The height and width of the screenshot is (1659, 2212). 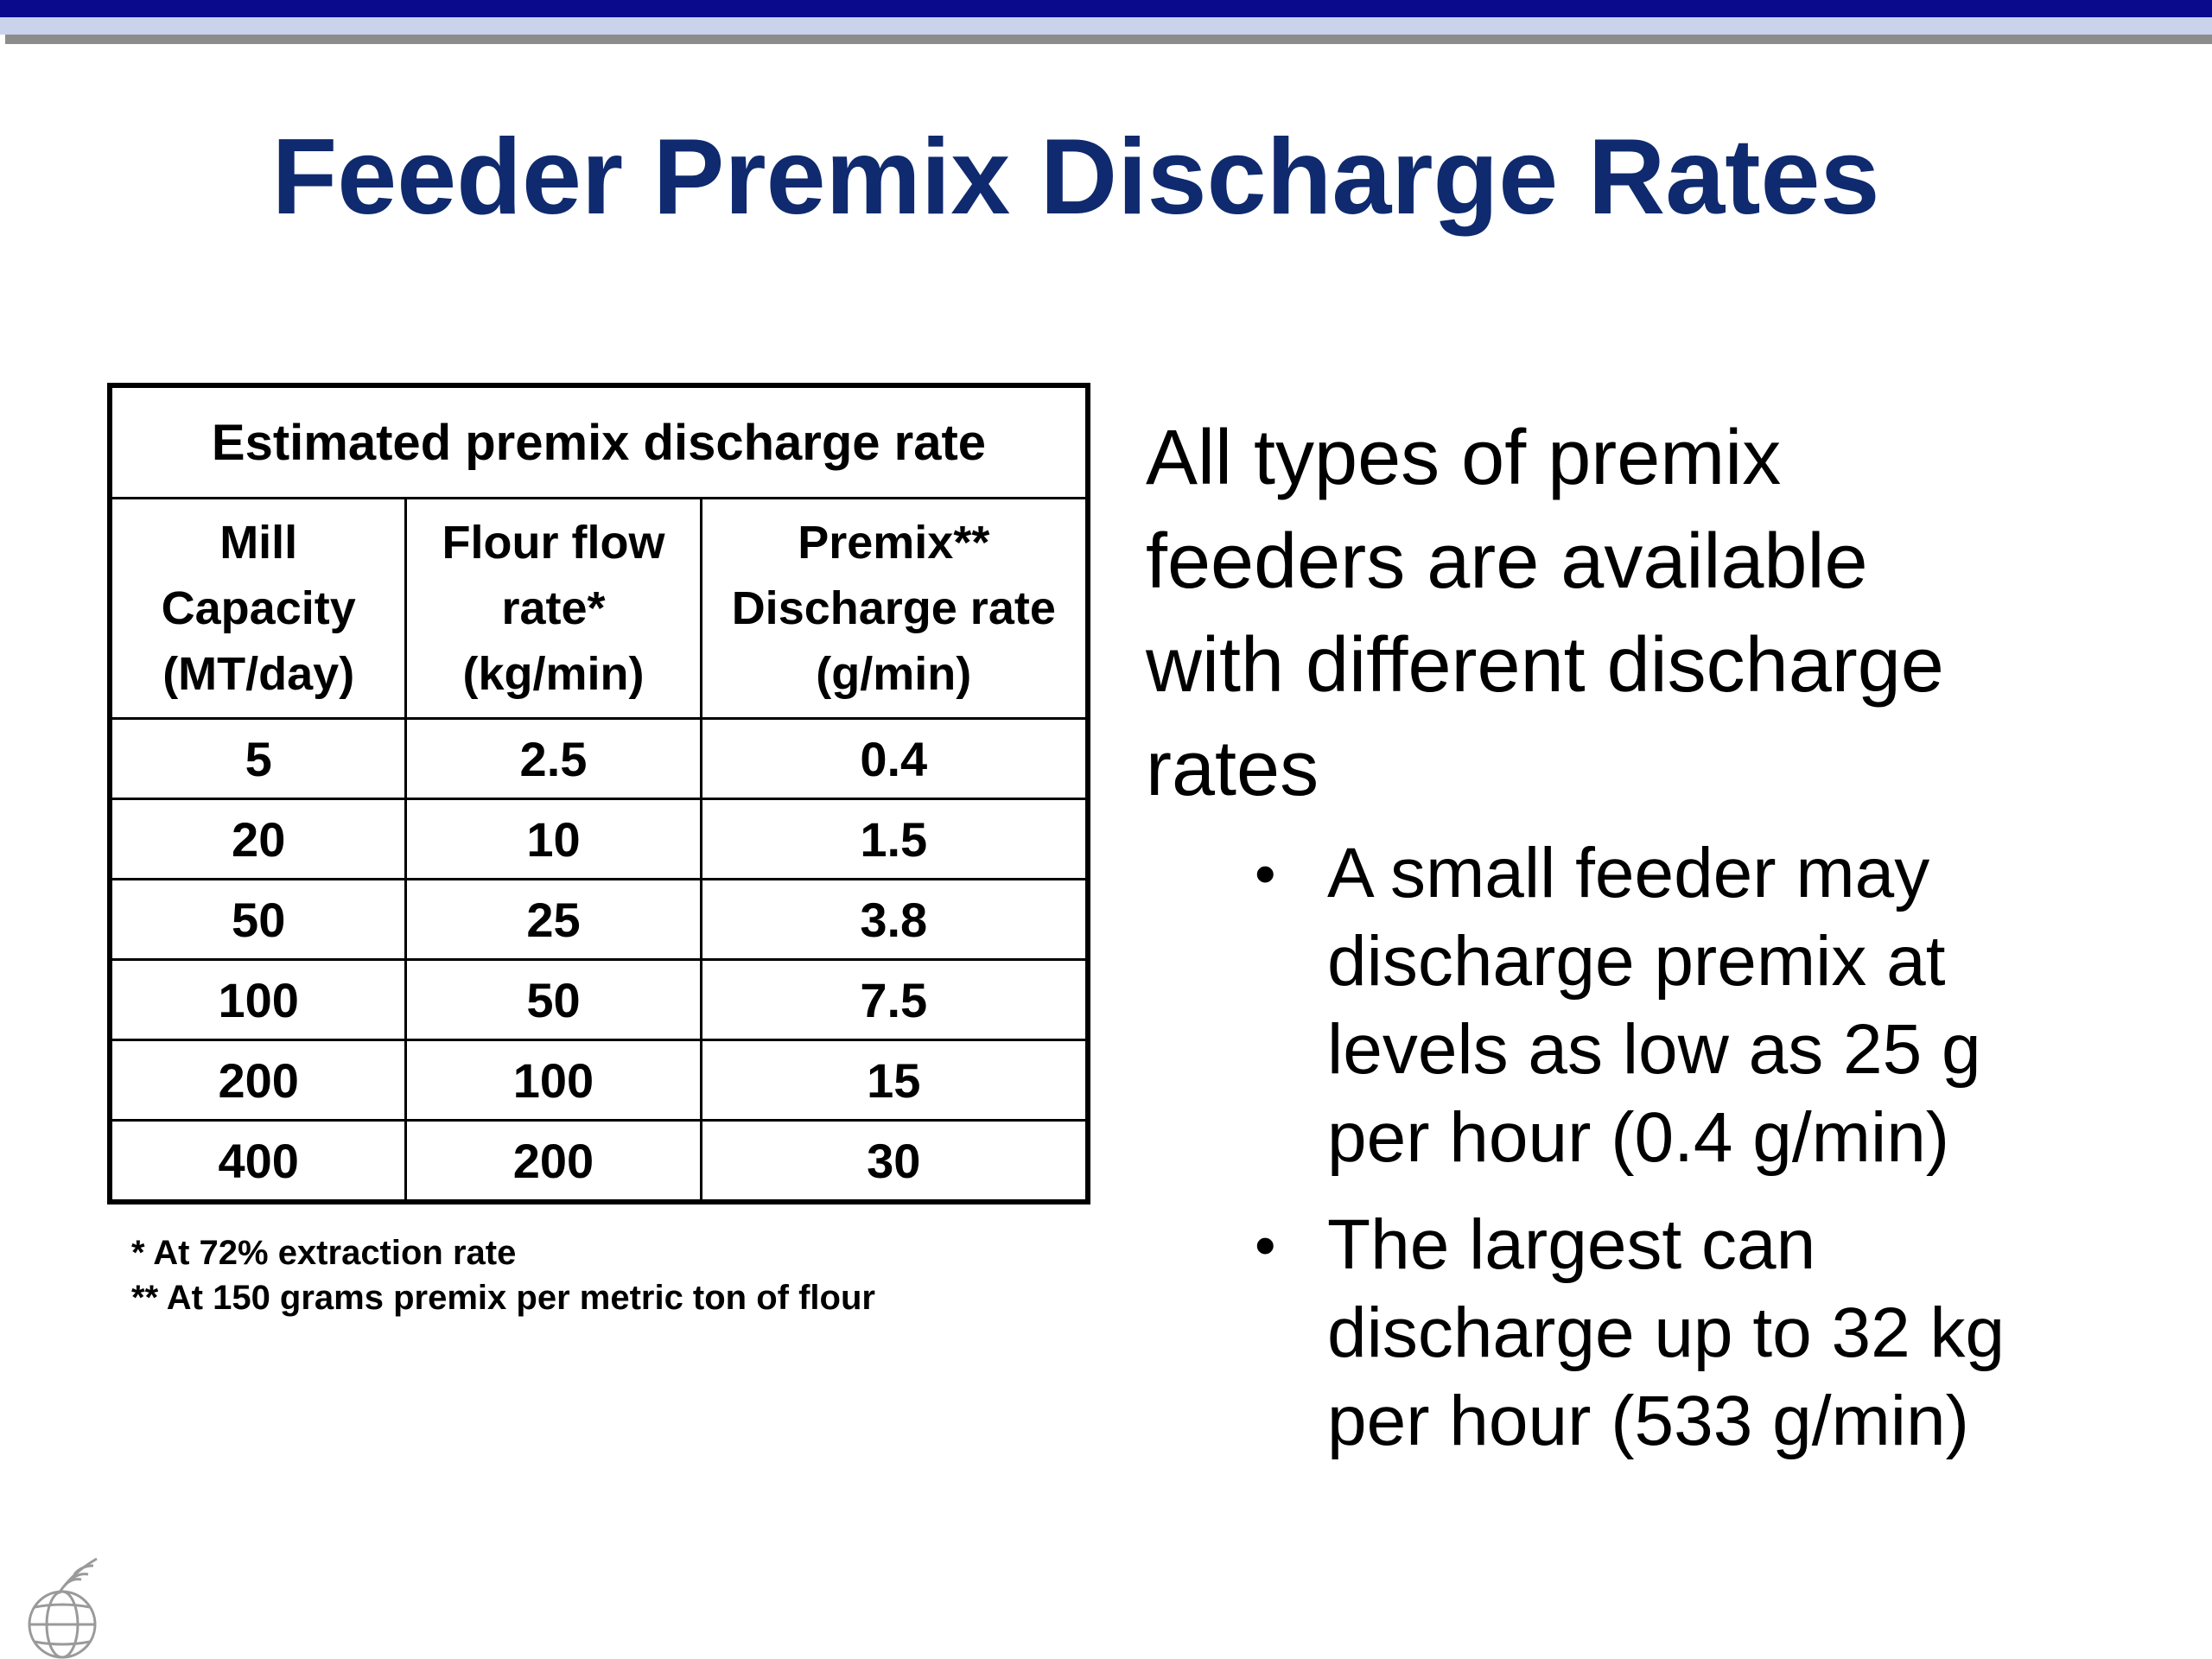 I want to click on header-line: Flour flow, so click(x=553, y=543).